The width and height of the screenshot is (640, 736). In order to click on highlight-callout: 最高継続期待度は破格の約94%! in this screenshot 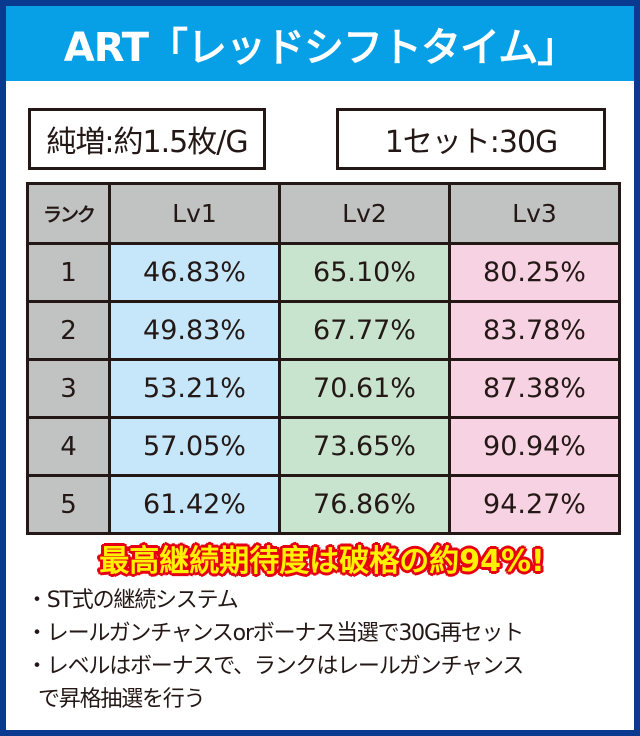, I will do `click(322, 561)`.